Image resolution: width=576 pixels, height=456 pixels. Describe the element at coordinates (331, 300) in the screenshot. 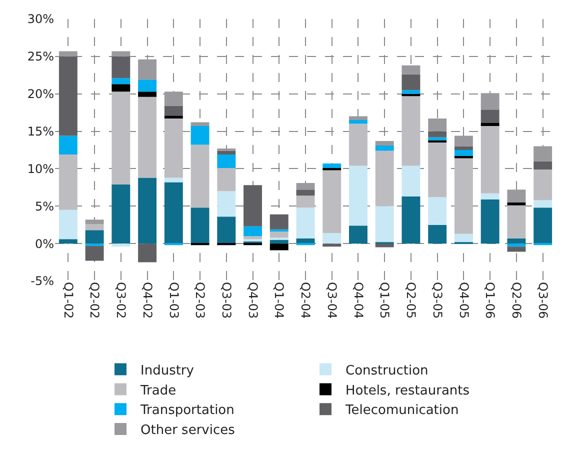

I see `x-tick-label: Q3-04` at that location.